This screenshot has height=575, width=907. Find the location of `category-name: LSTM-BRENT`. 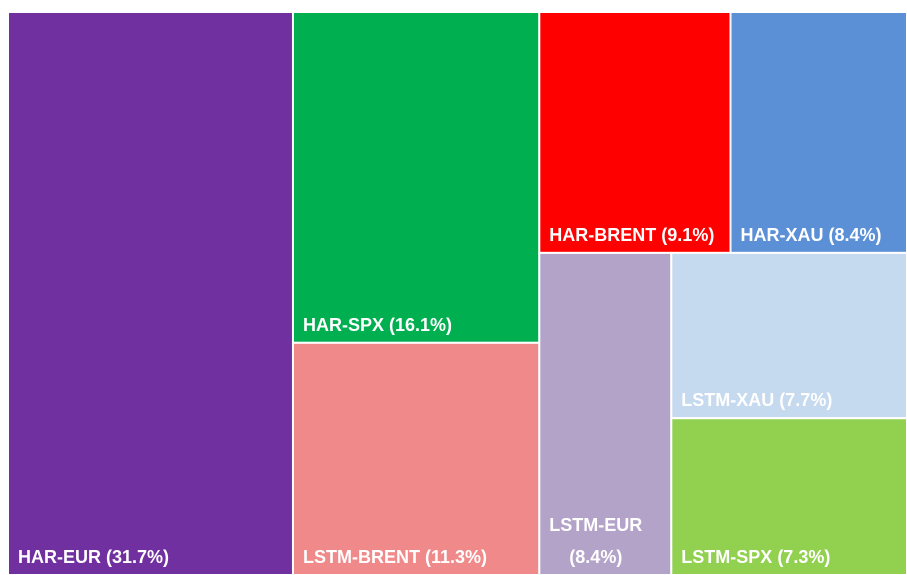

category-name: LSTM-BRENT is located at coordinates (361, 557).